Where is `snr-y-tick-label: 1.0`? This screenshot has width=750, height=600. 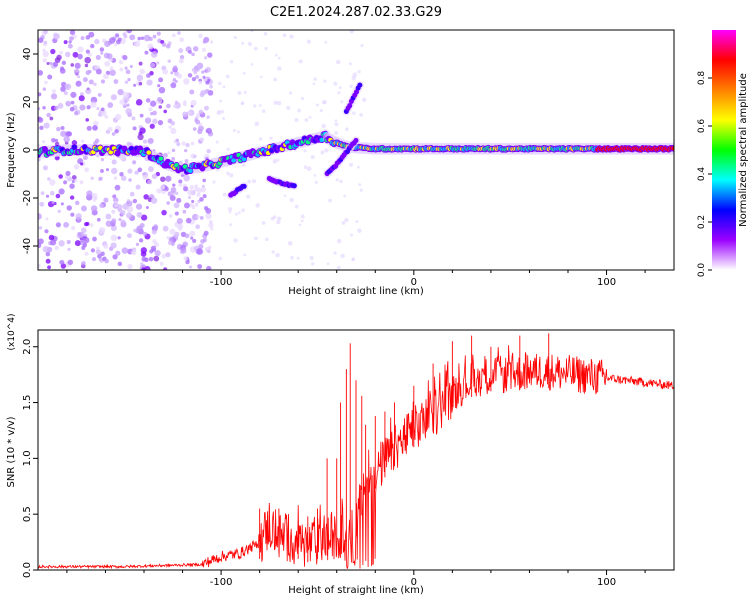
snr-y-tick-label: 1.0 is located at coordinates (27, 458).